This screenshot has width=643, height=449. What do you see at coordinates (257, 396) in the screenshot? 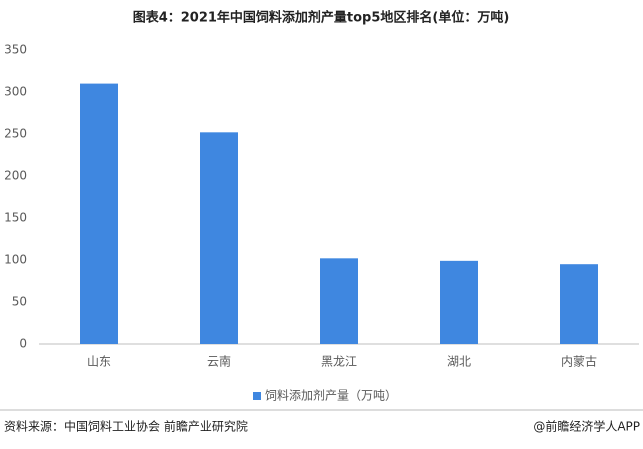
I see `legend-swatch` at bounding box center [257, 396].